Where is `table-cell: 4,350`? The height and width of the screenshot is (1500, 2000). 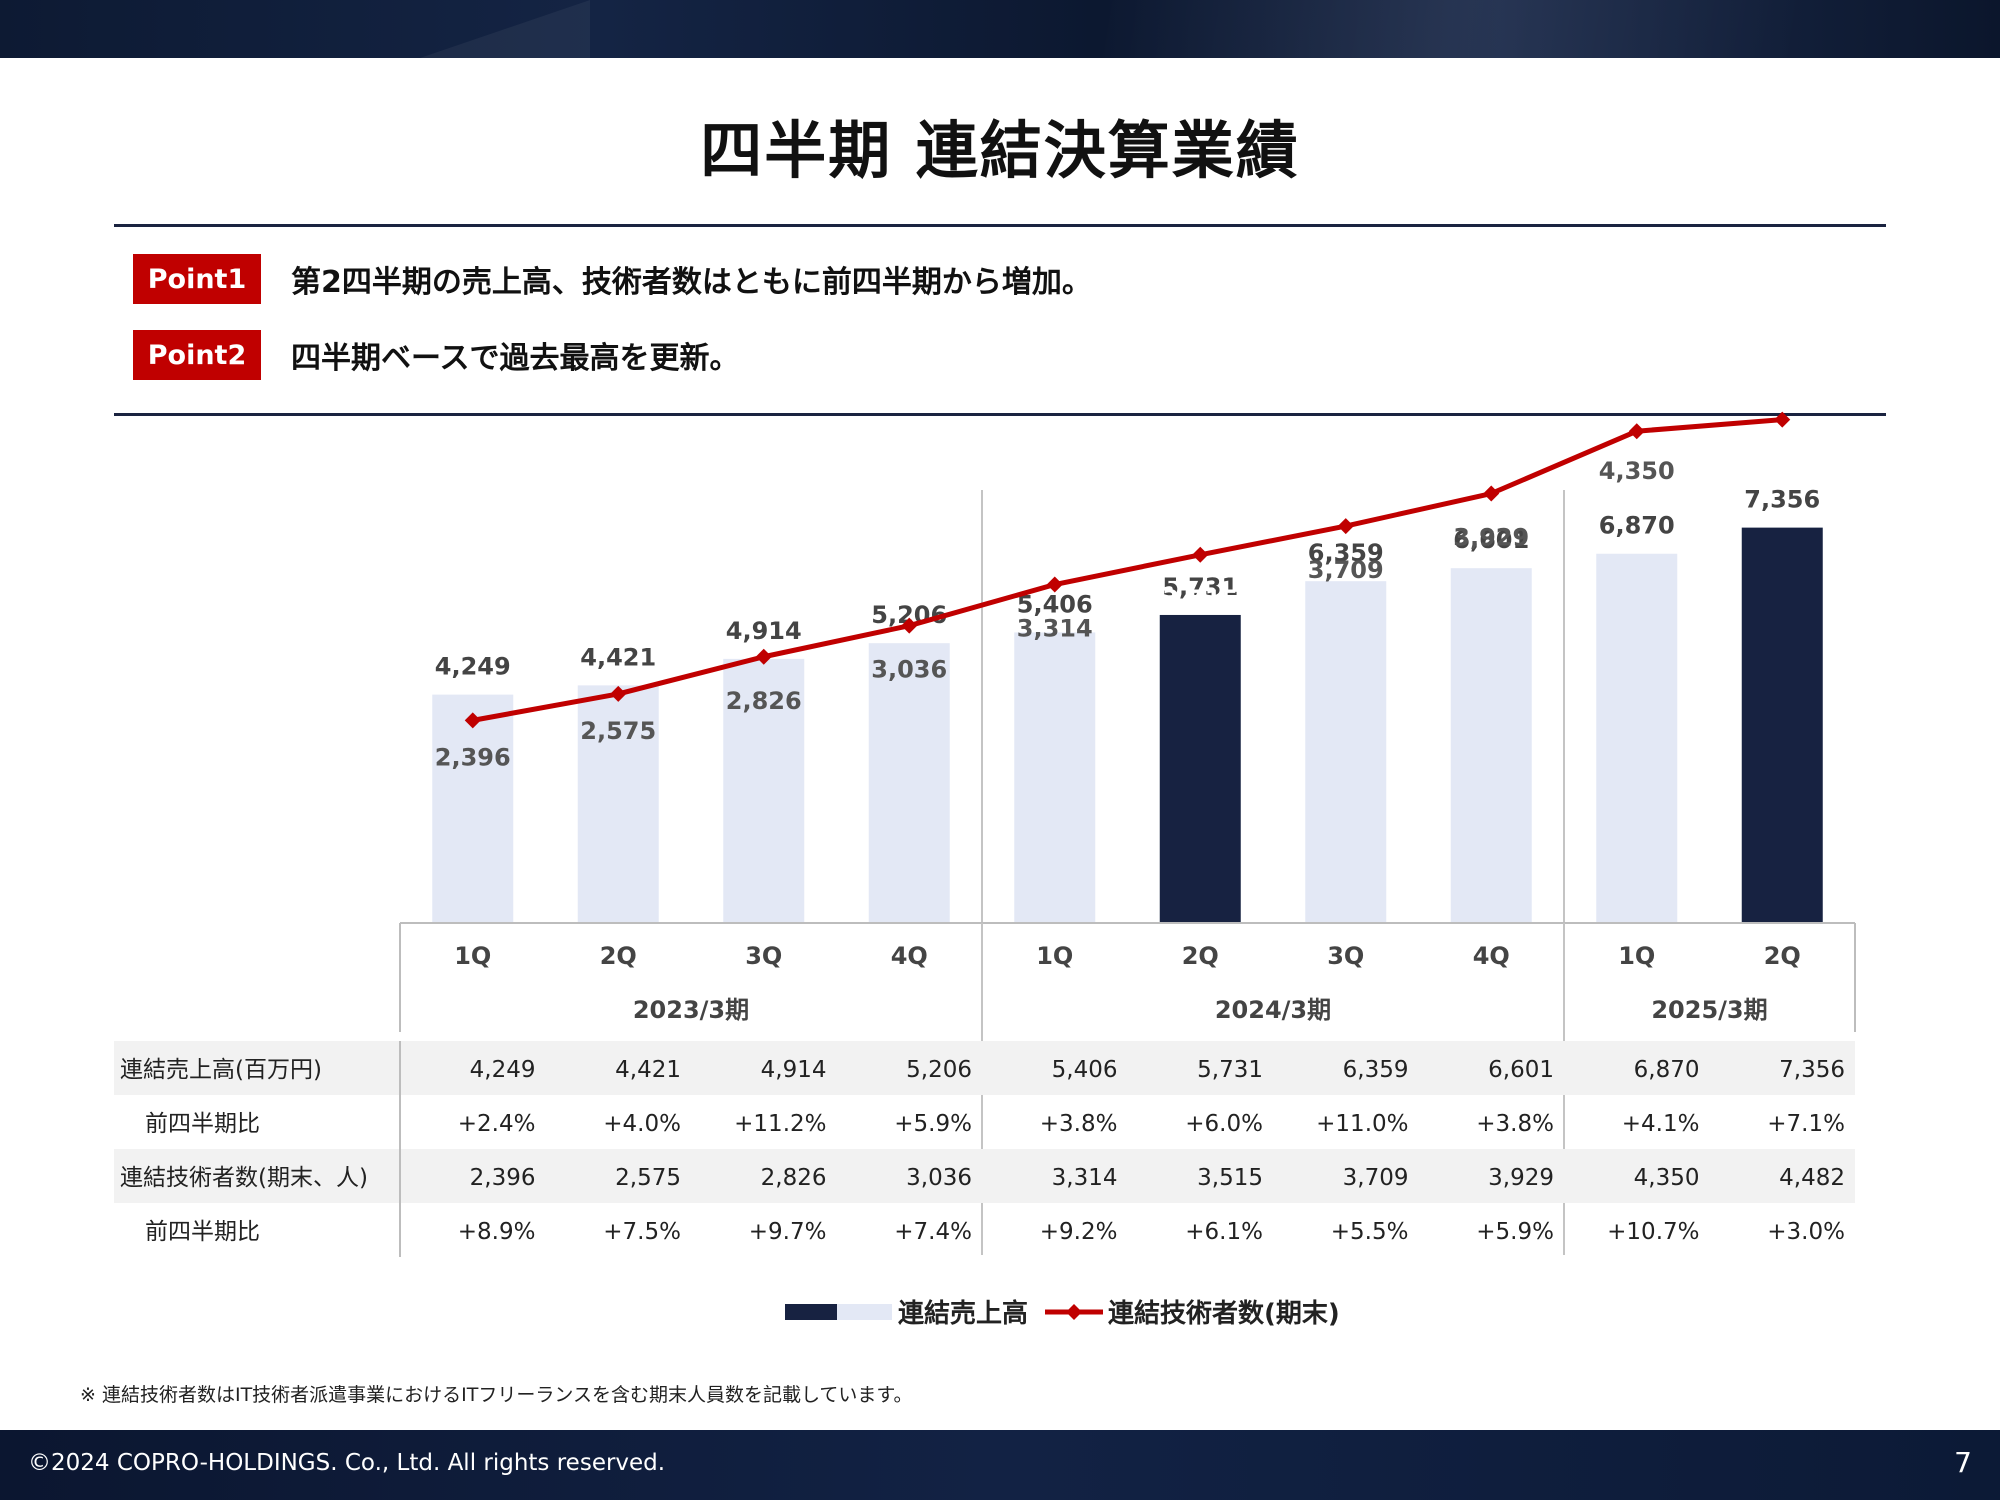
table-cell: 4,350 is located at coordinates (1667, 1178).